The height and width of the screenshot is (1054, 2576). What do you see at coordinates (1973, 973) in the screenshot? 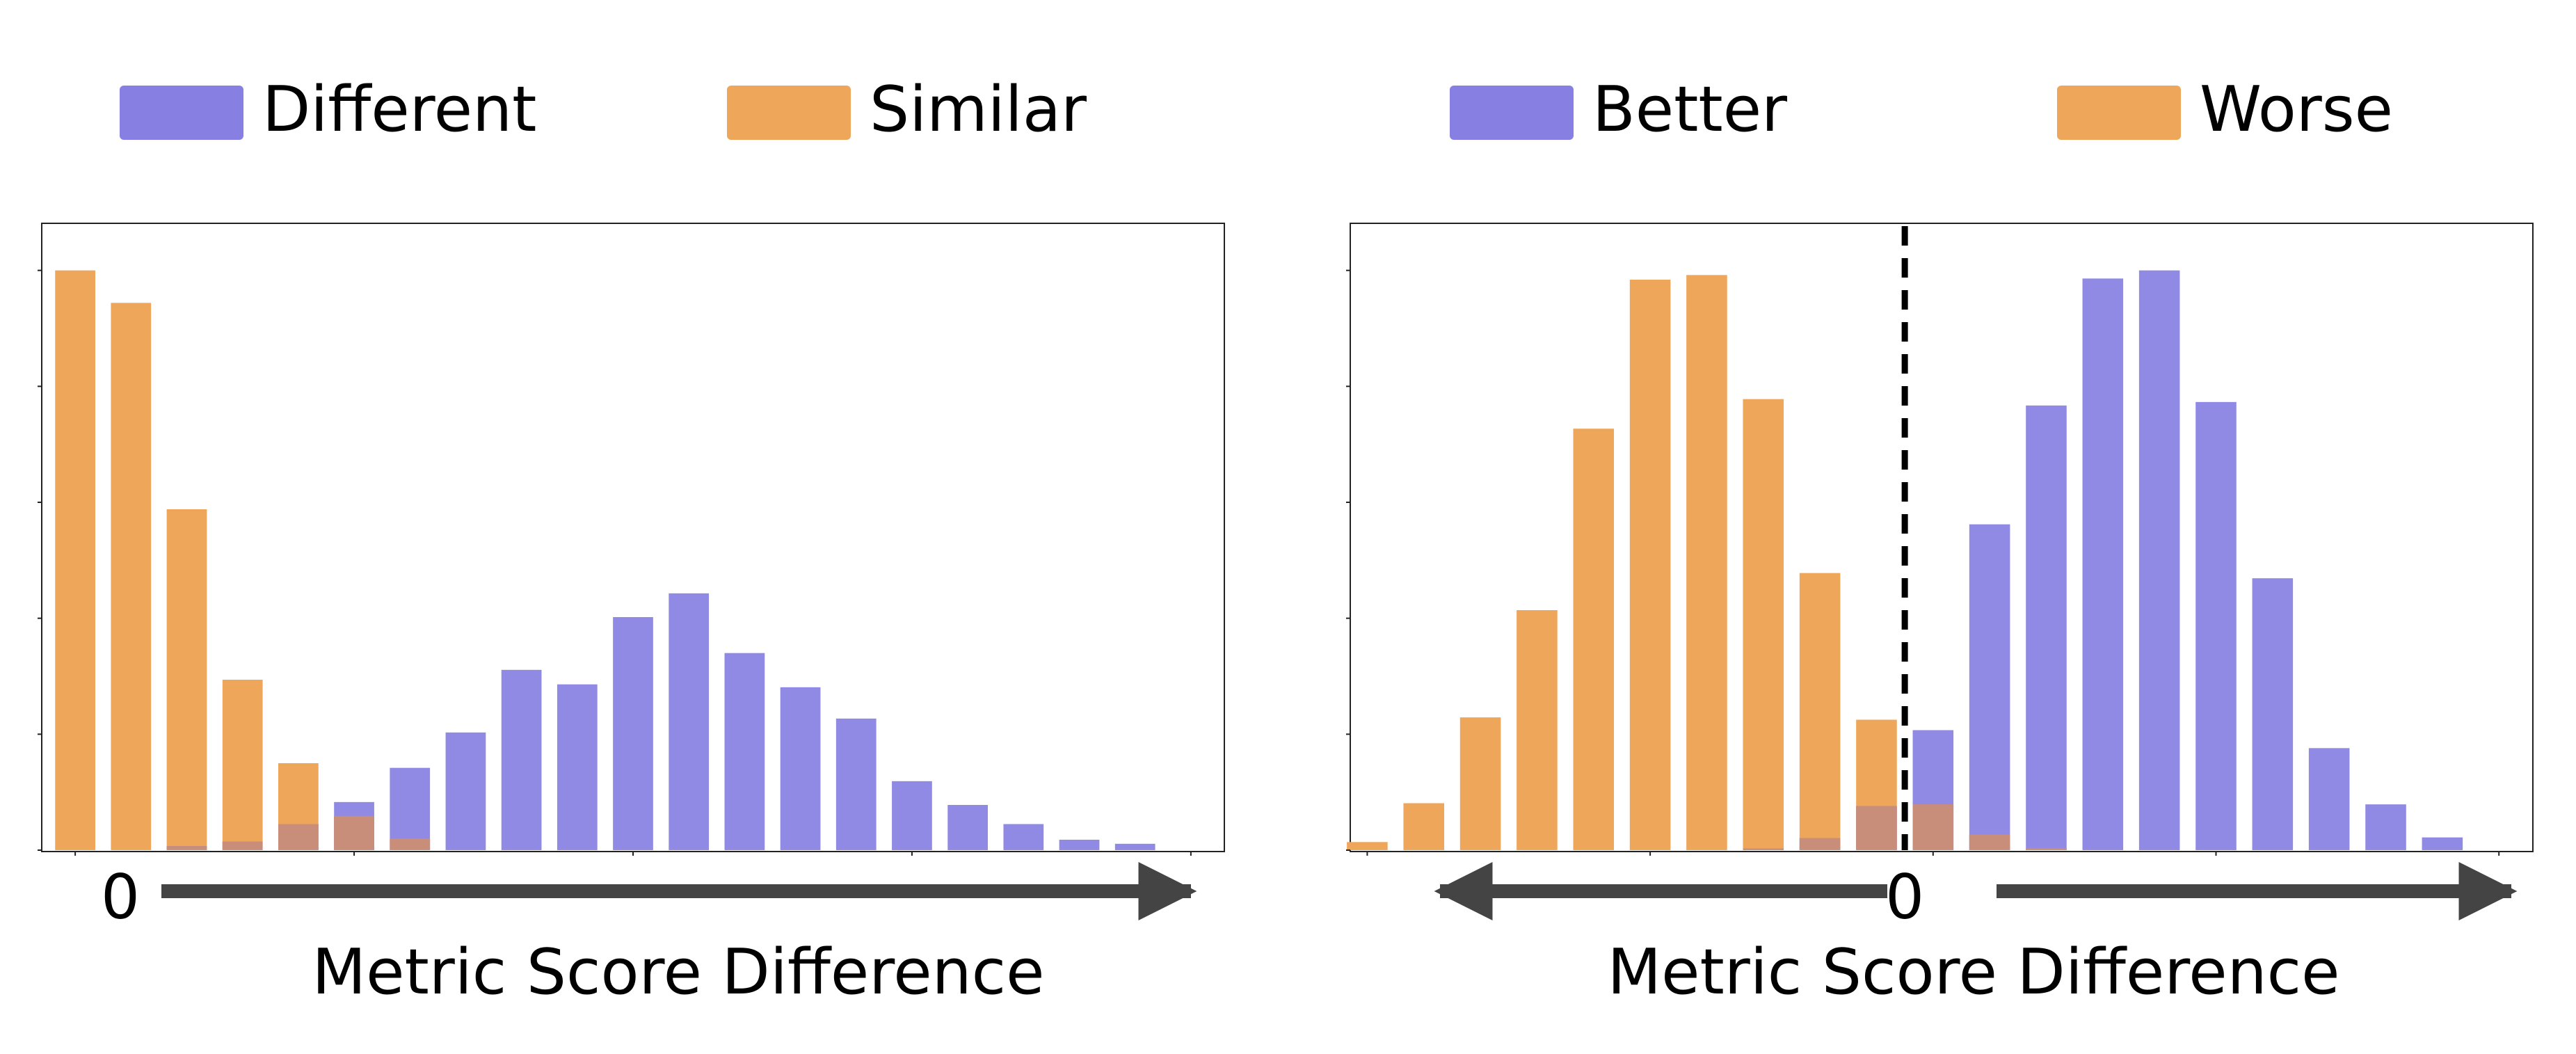
I see `x-axis-label-right: Metric Score Difference` at bounding box center [1973, 973].